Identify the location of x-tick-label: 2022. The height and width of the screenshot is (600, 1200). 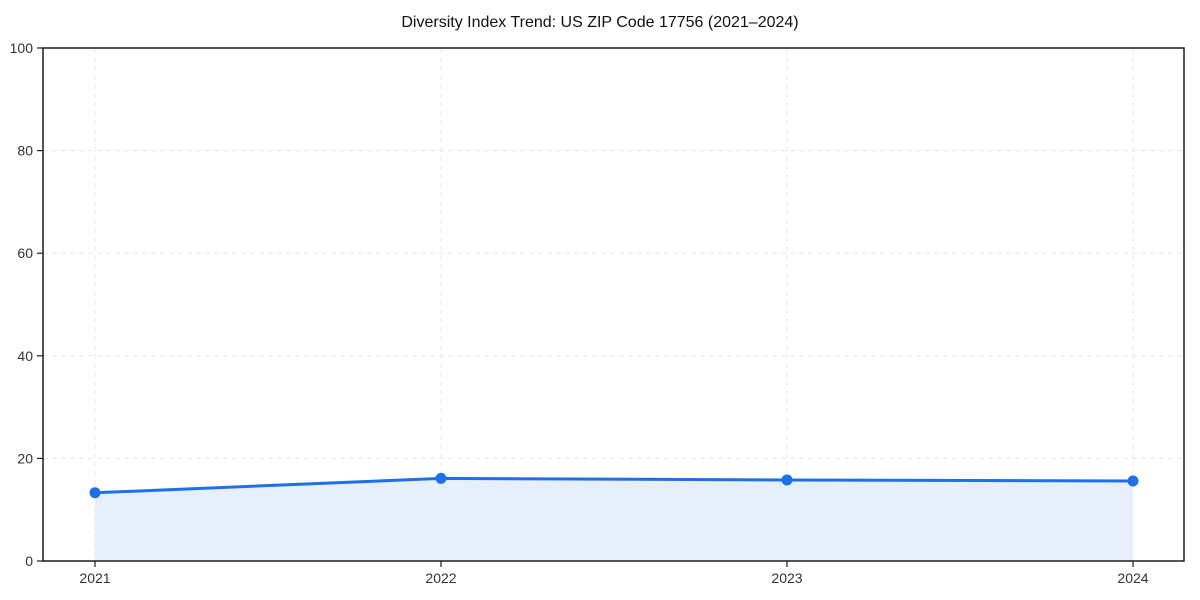
(440, 578).